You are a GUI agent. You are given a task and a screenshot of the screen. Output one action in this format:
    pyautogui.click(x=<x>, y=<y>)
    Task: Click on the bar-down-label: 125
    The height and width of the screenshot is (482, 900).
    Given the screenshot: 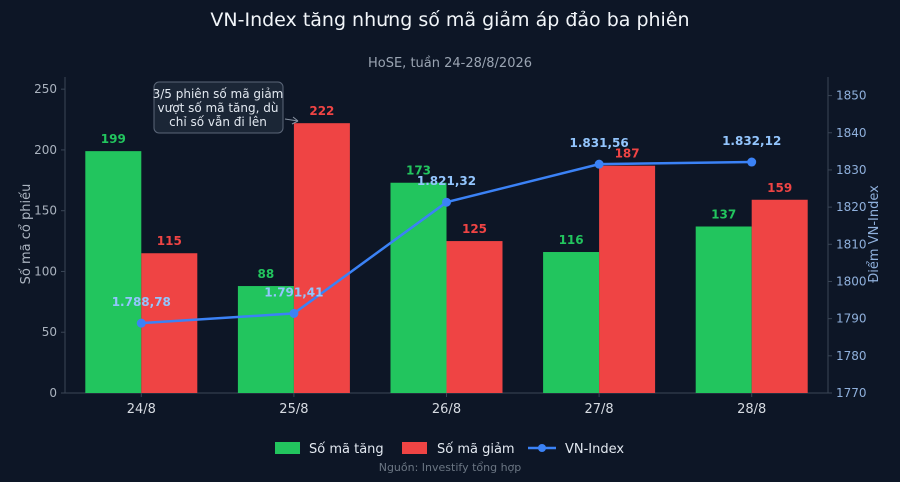 What is the action you would take?
    pyautogui.click(x=474, y=229)
    